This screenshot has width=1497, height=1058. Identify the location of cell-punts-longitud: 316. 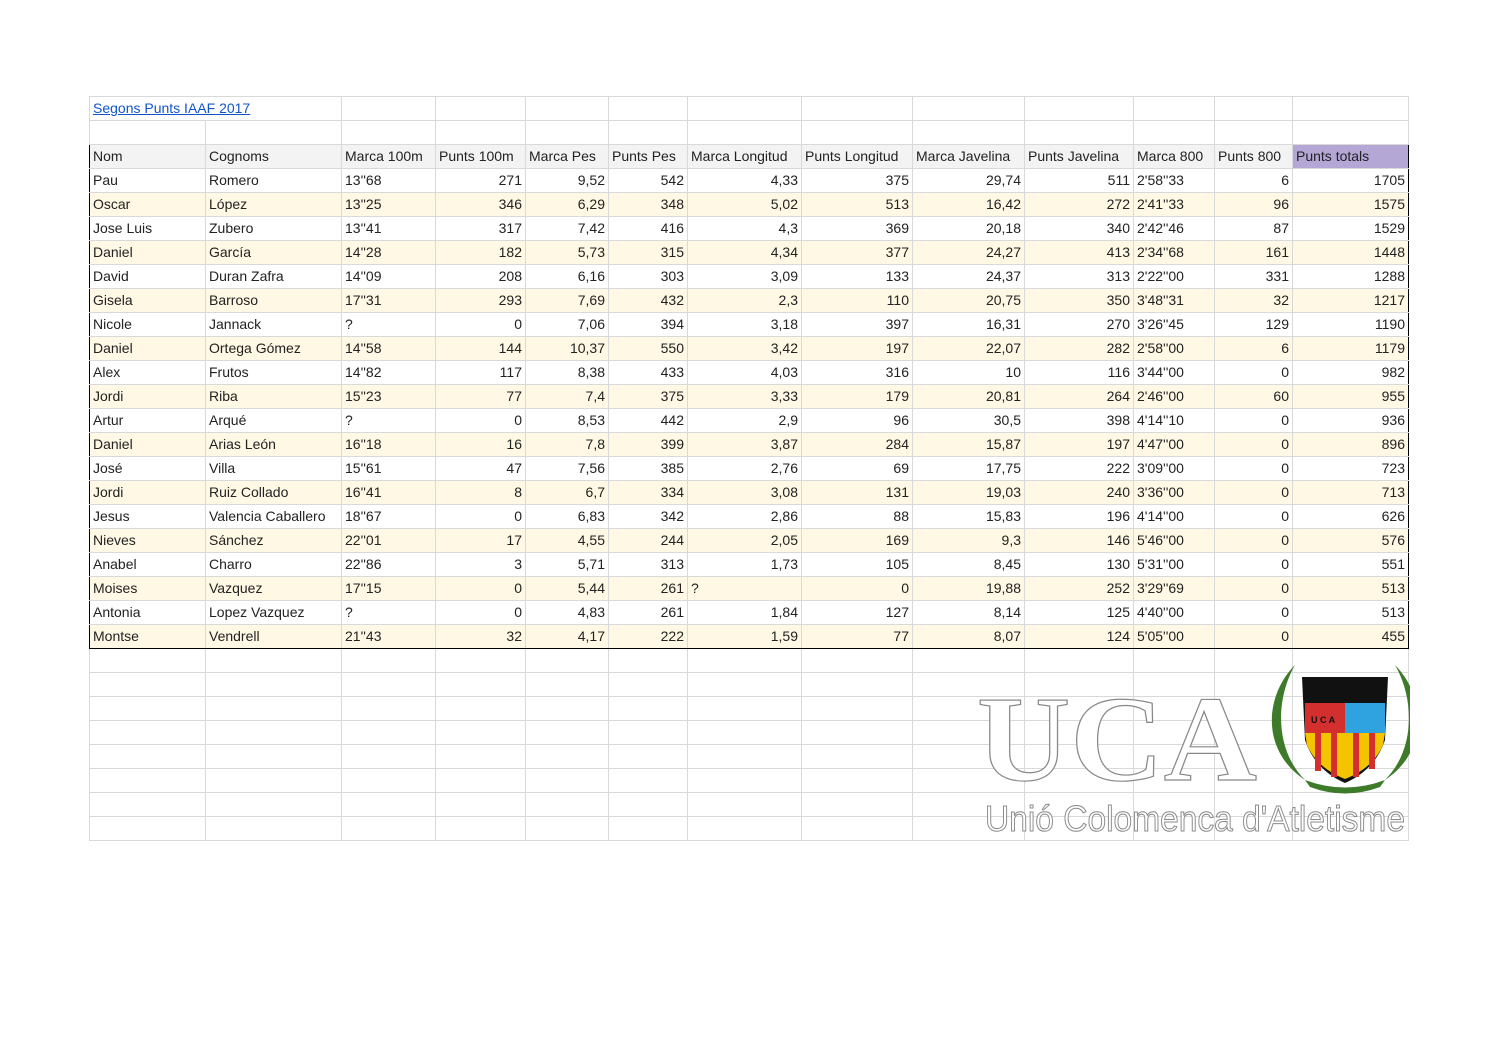
(857, 372).